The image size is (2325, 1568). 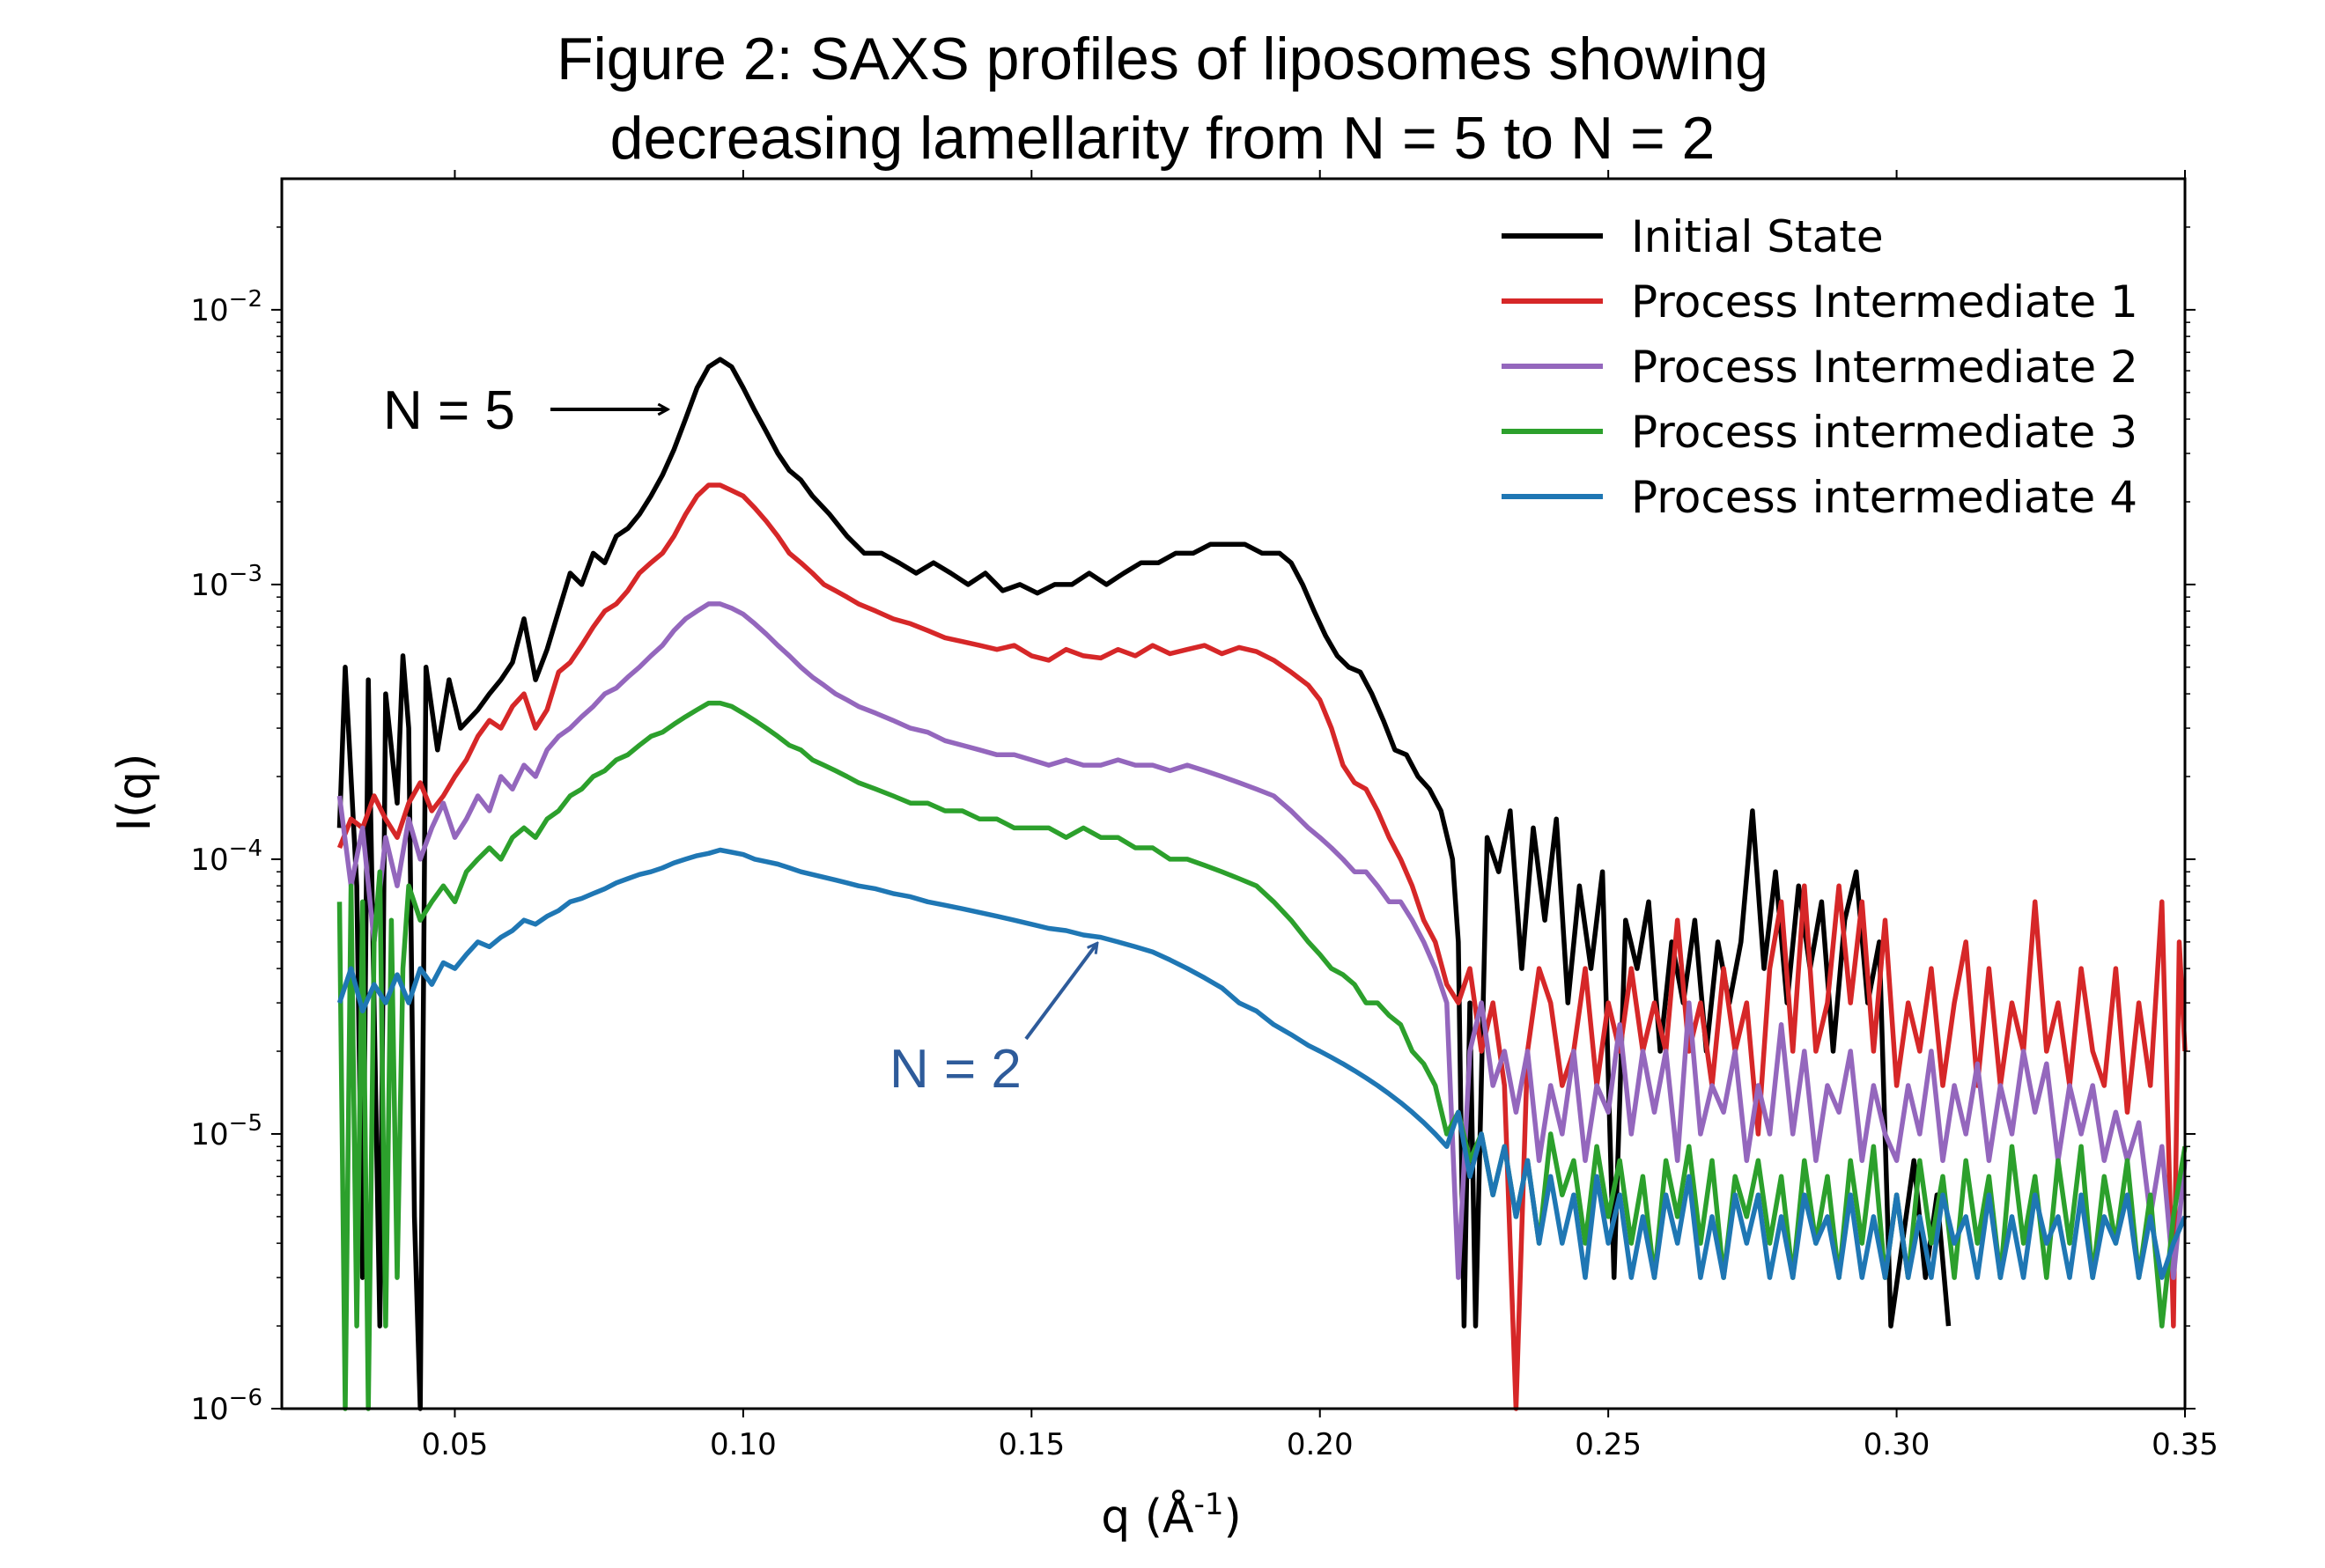 I want to click on annotations: N = 5 N = 2, so click(x=740, y=740).